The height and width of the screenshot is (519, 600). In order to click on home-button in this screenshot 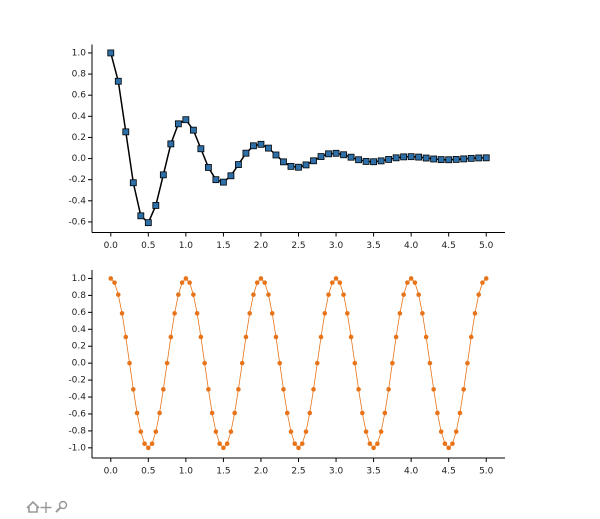, I will do `click(33, 506)`.